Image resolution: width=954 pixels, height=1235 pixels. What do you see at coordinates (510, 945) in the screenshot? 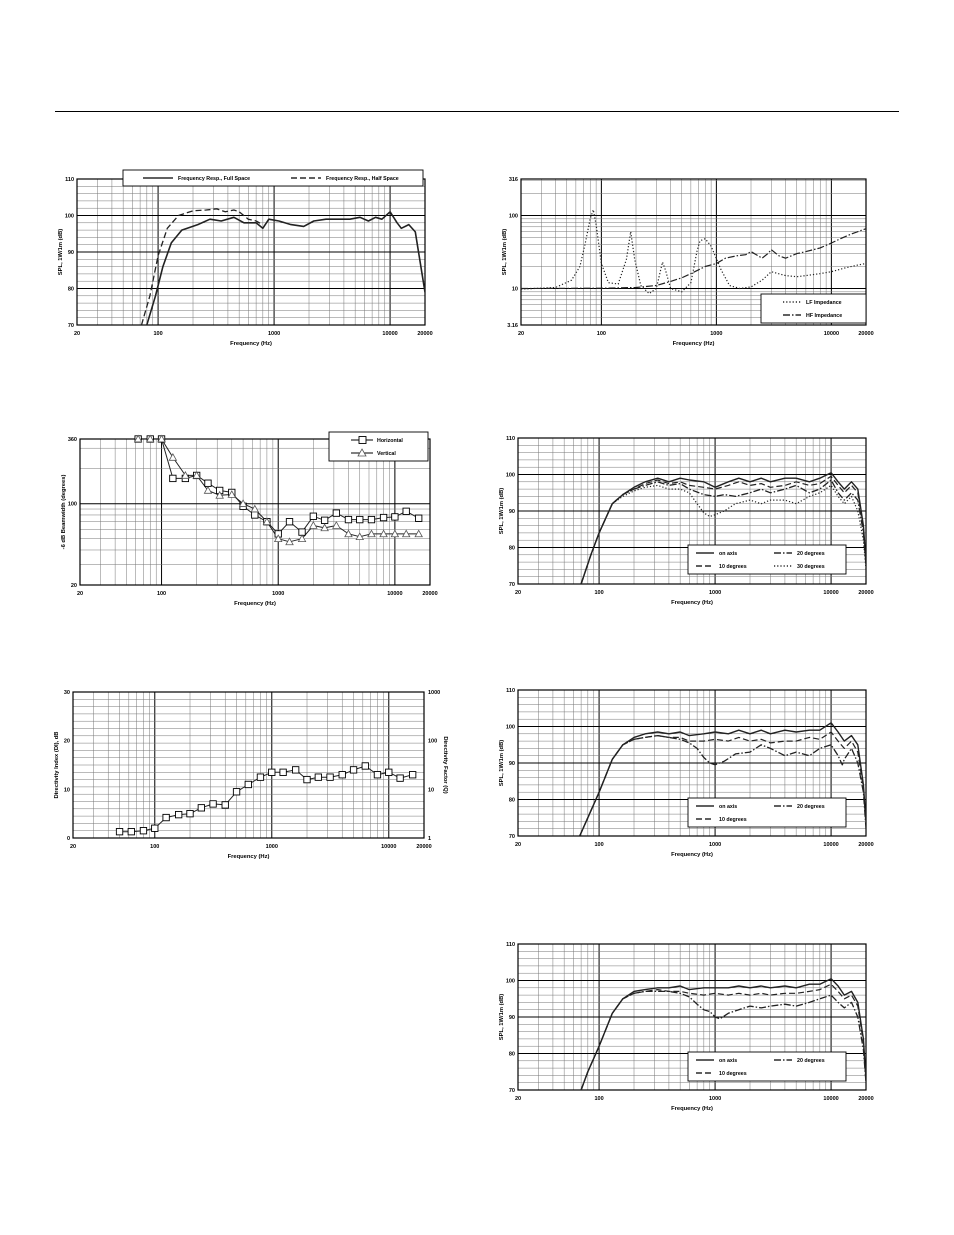
I see `y-tick-label: 110` at bounding box center [510, 945].